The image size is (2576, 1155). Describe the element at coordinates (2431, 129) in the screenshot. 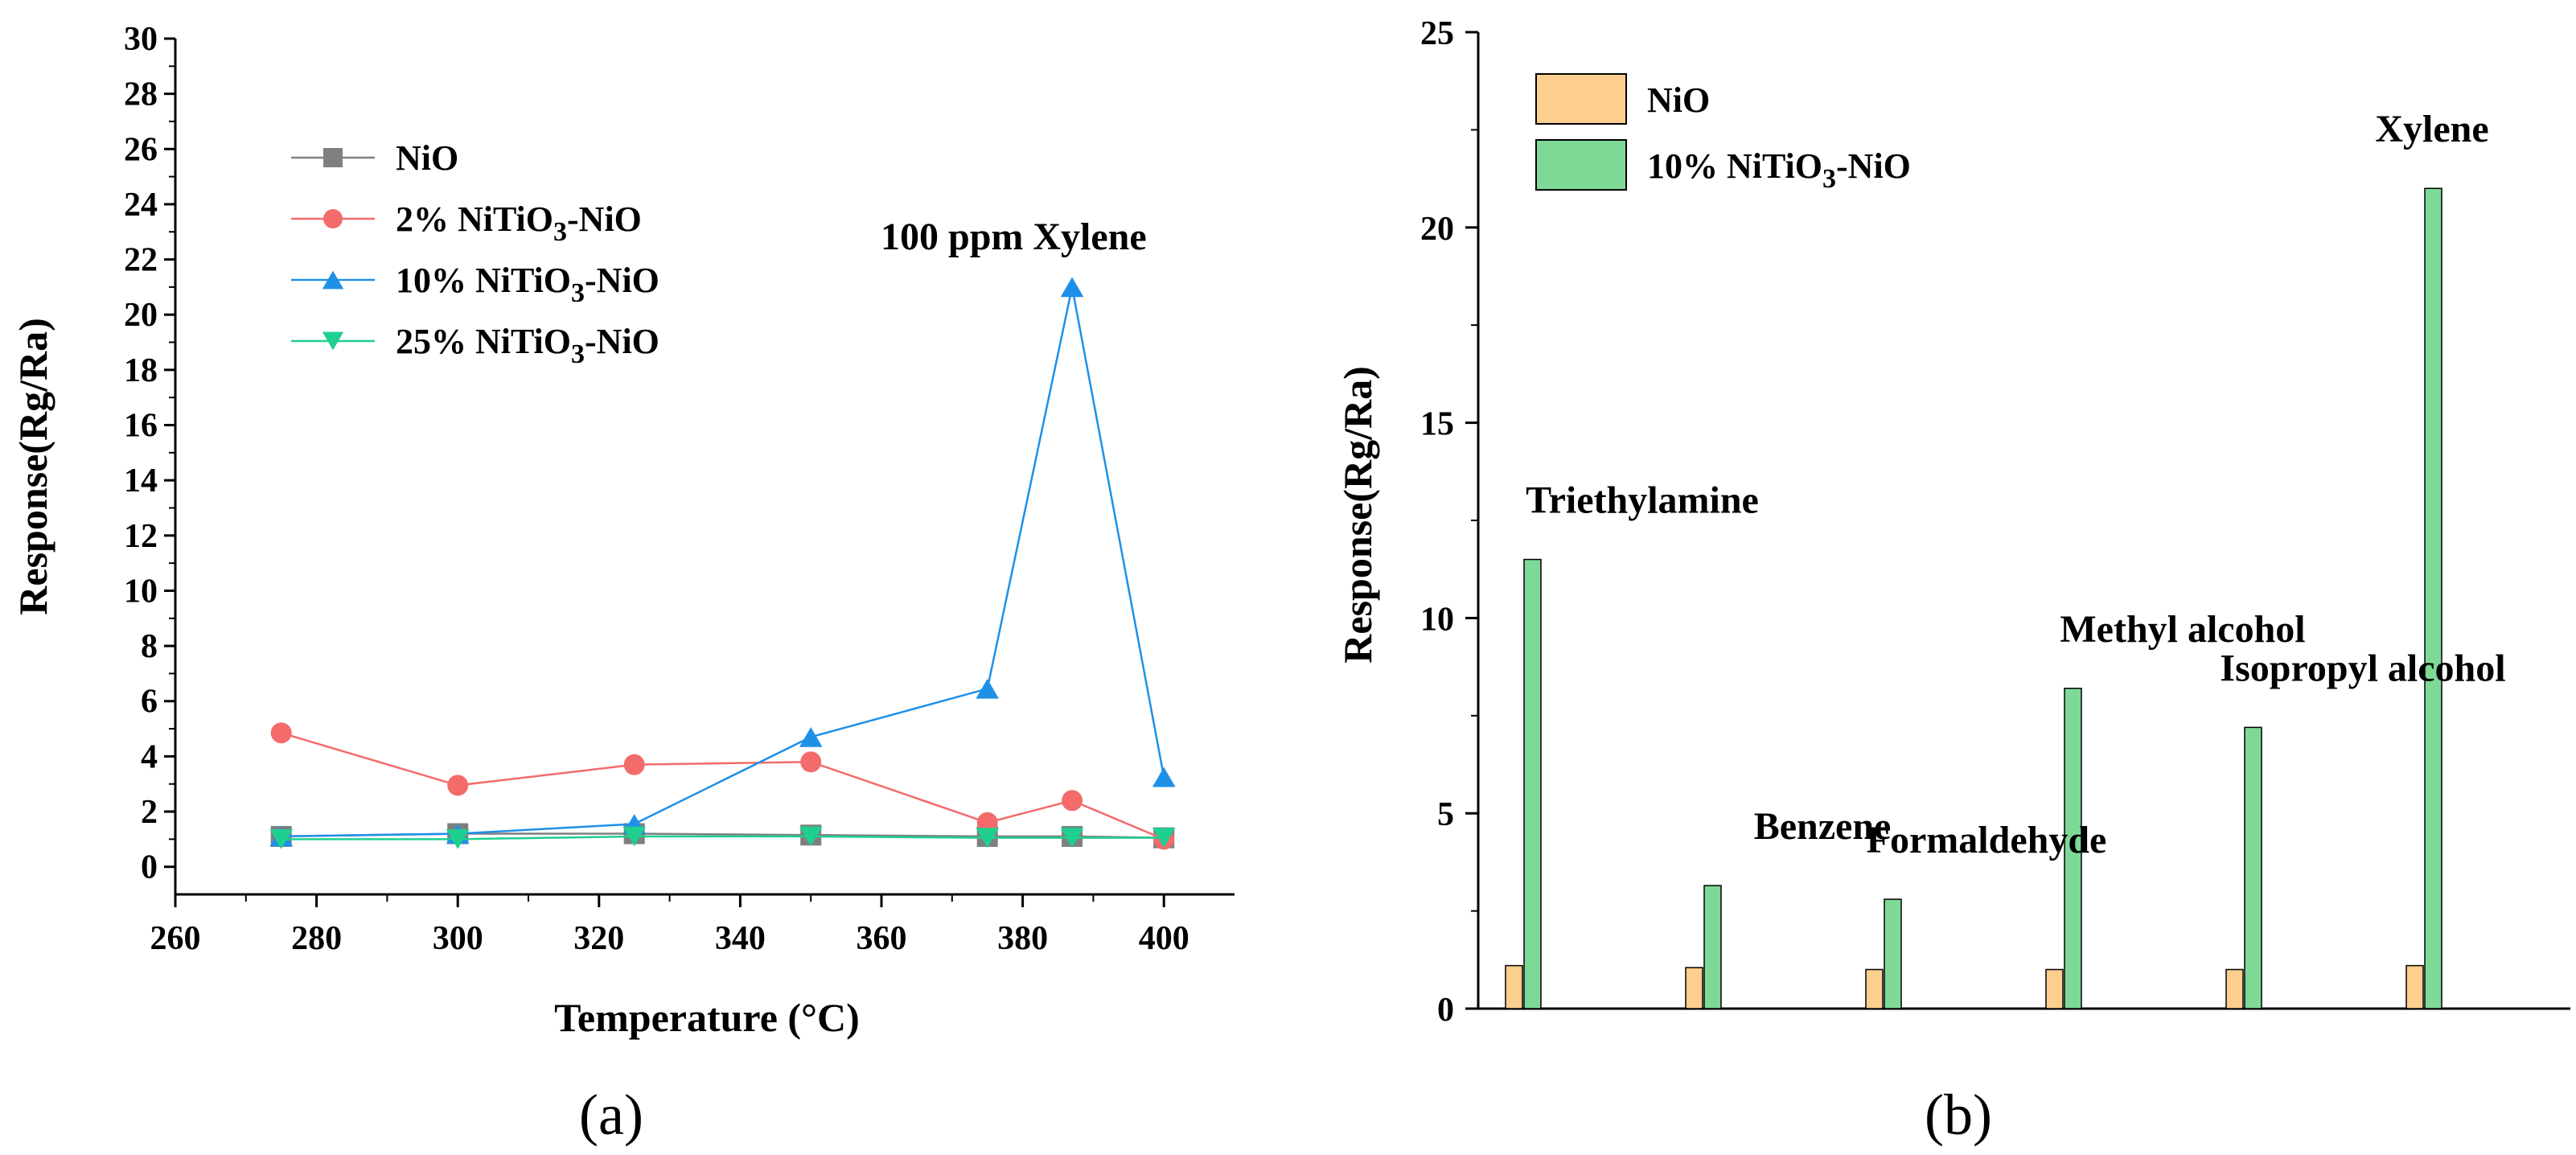

I see `category-label: Xylene` at that location.